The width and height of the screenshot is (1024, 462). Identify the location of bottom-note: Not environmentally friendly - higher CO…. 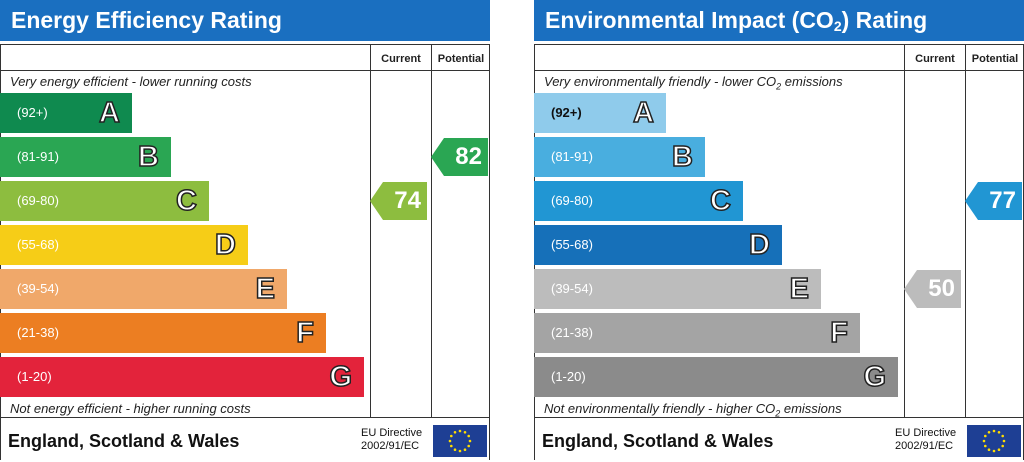
(693, 410).